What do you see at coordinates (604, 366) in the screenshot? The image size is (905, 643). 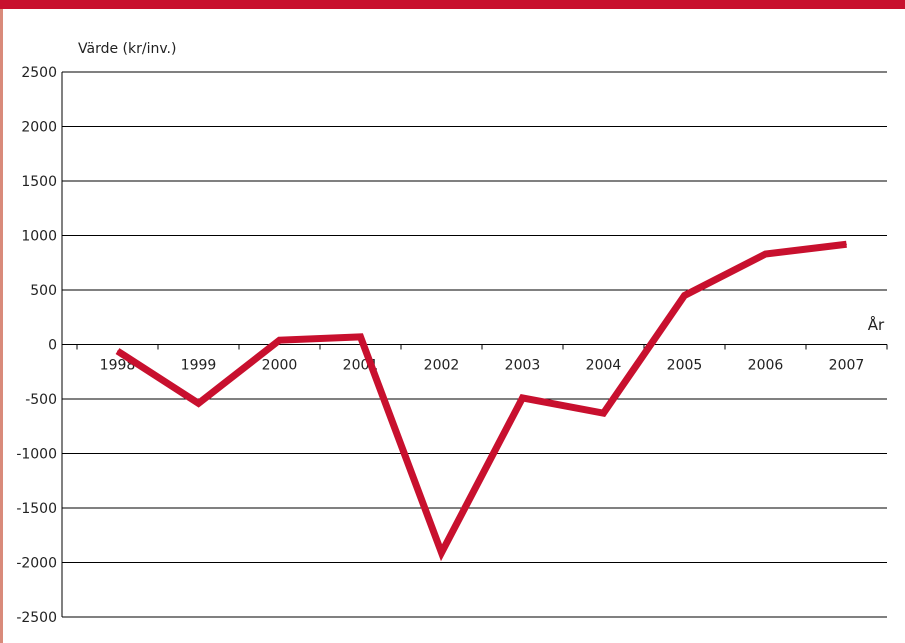 I see `x-tick-label: 2004` at bounding box center [604, 366].